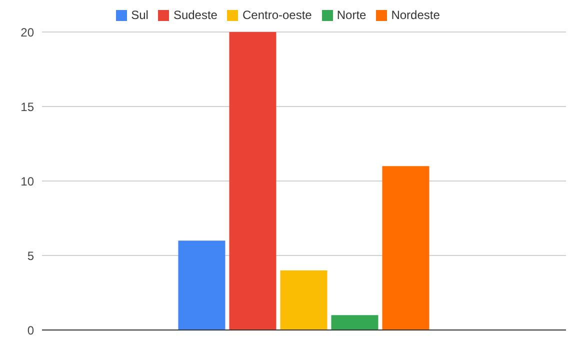 The height and width of the screenshot is (352, 584). I want to click on legend-label: Sul, so click(139, 15).